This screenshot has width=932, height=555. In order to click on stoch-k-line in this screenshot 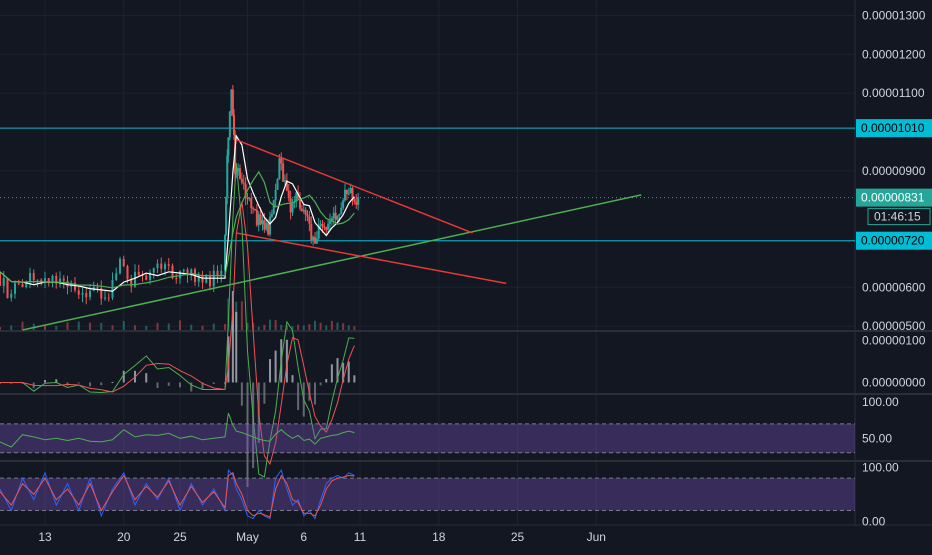, I will do `click(177, 494)`.